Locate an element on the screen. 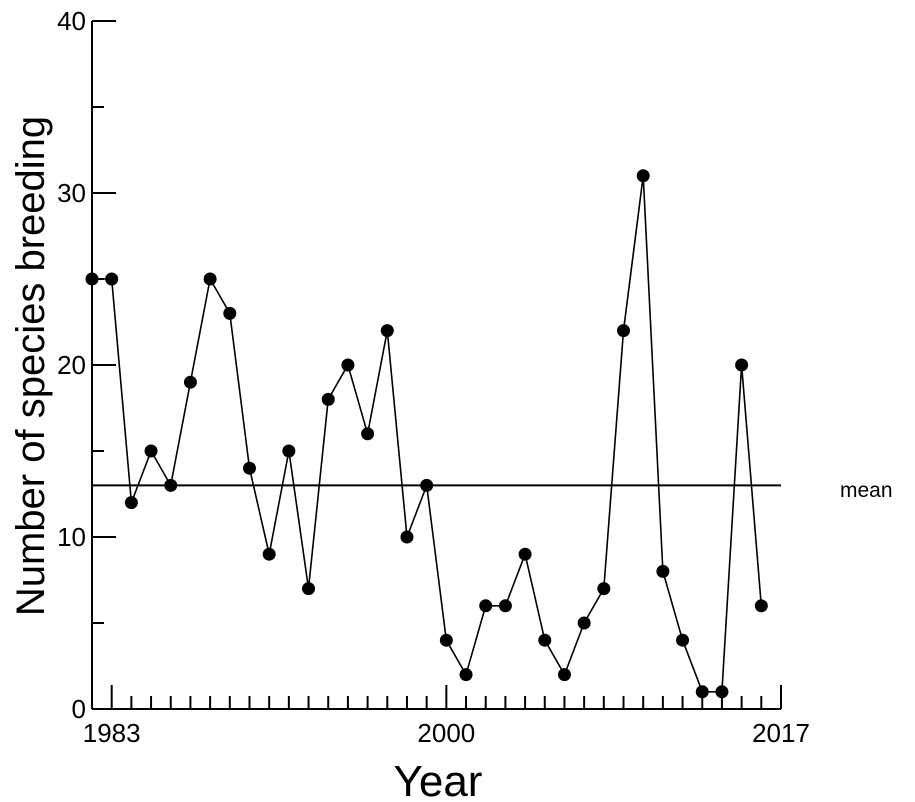 The width and height of the screenshot is (915, 802). x-tick-label: 2000 is located at coordinates (446, 733).